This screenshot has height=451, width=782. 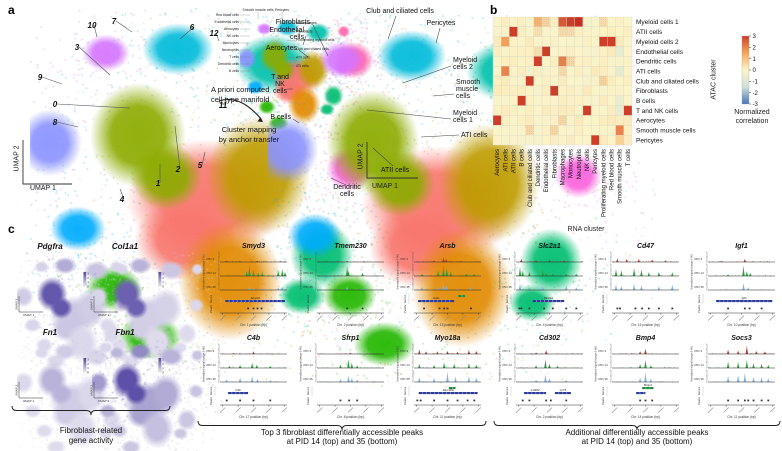 What do you see at coordinates (531, 178) in the screenshot?
I see `heatmap-col-label: Club and ciliated cells` at bounding box center [531, 178].